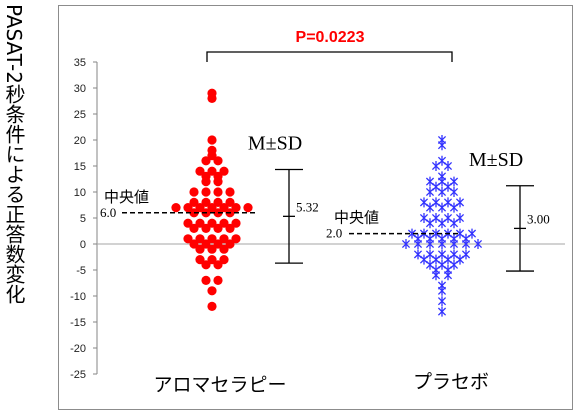 This screenshot has width=578, height=415. Describe the element at coordinates (78, 323) in the screenshot. I see `y-tick-label: -15` at that location.